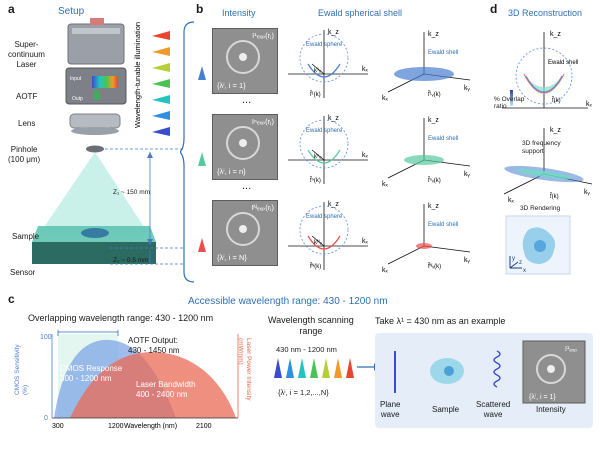 Image resolution: width=600 pixels, height=450 pixels. What do you see at coordinates (551, 409) in the screenshot?
I see `intensity-example-label: Intensity` at bounding box center [551, 409].